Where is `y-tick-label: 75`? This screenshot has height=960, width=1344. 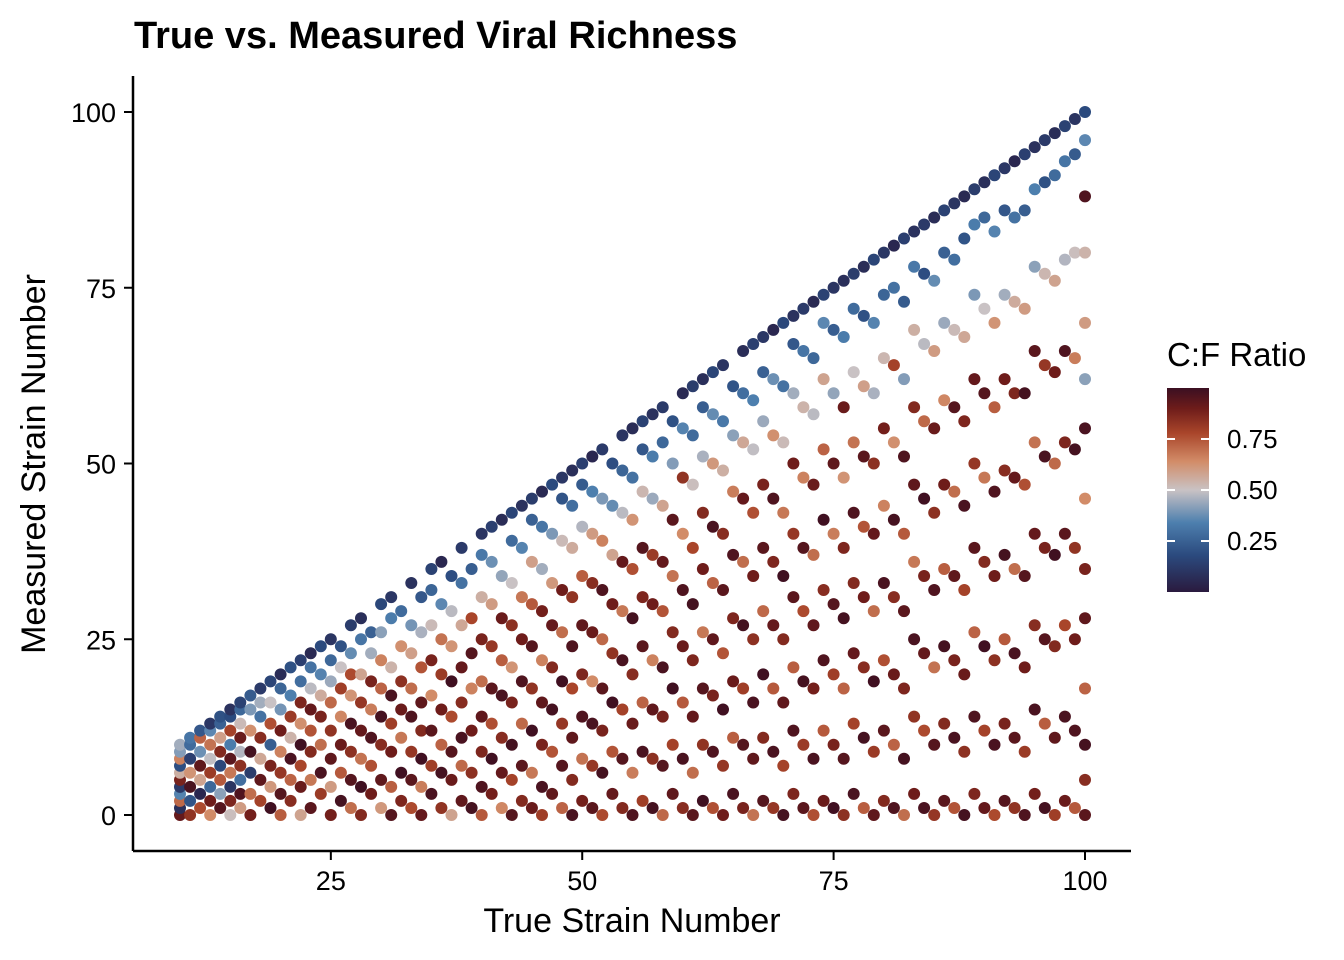
y-tick-label: 75 is located at coordinates (101, 289).